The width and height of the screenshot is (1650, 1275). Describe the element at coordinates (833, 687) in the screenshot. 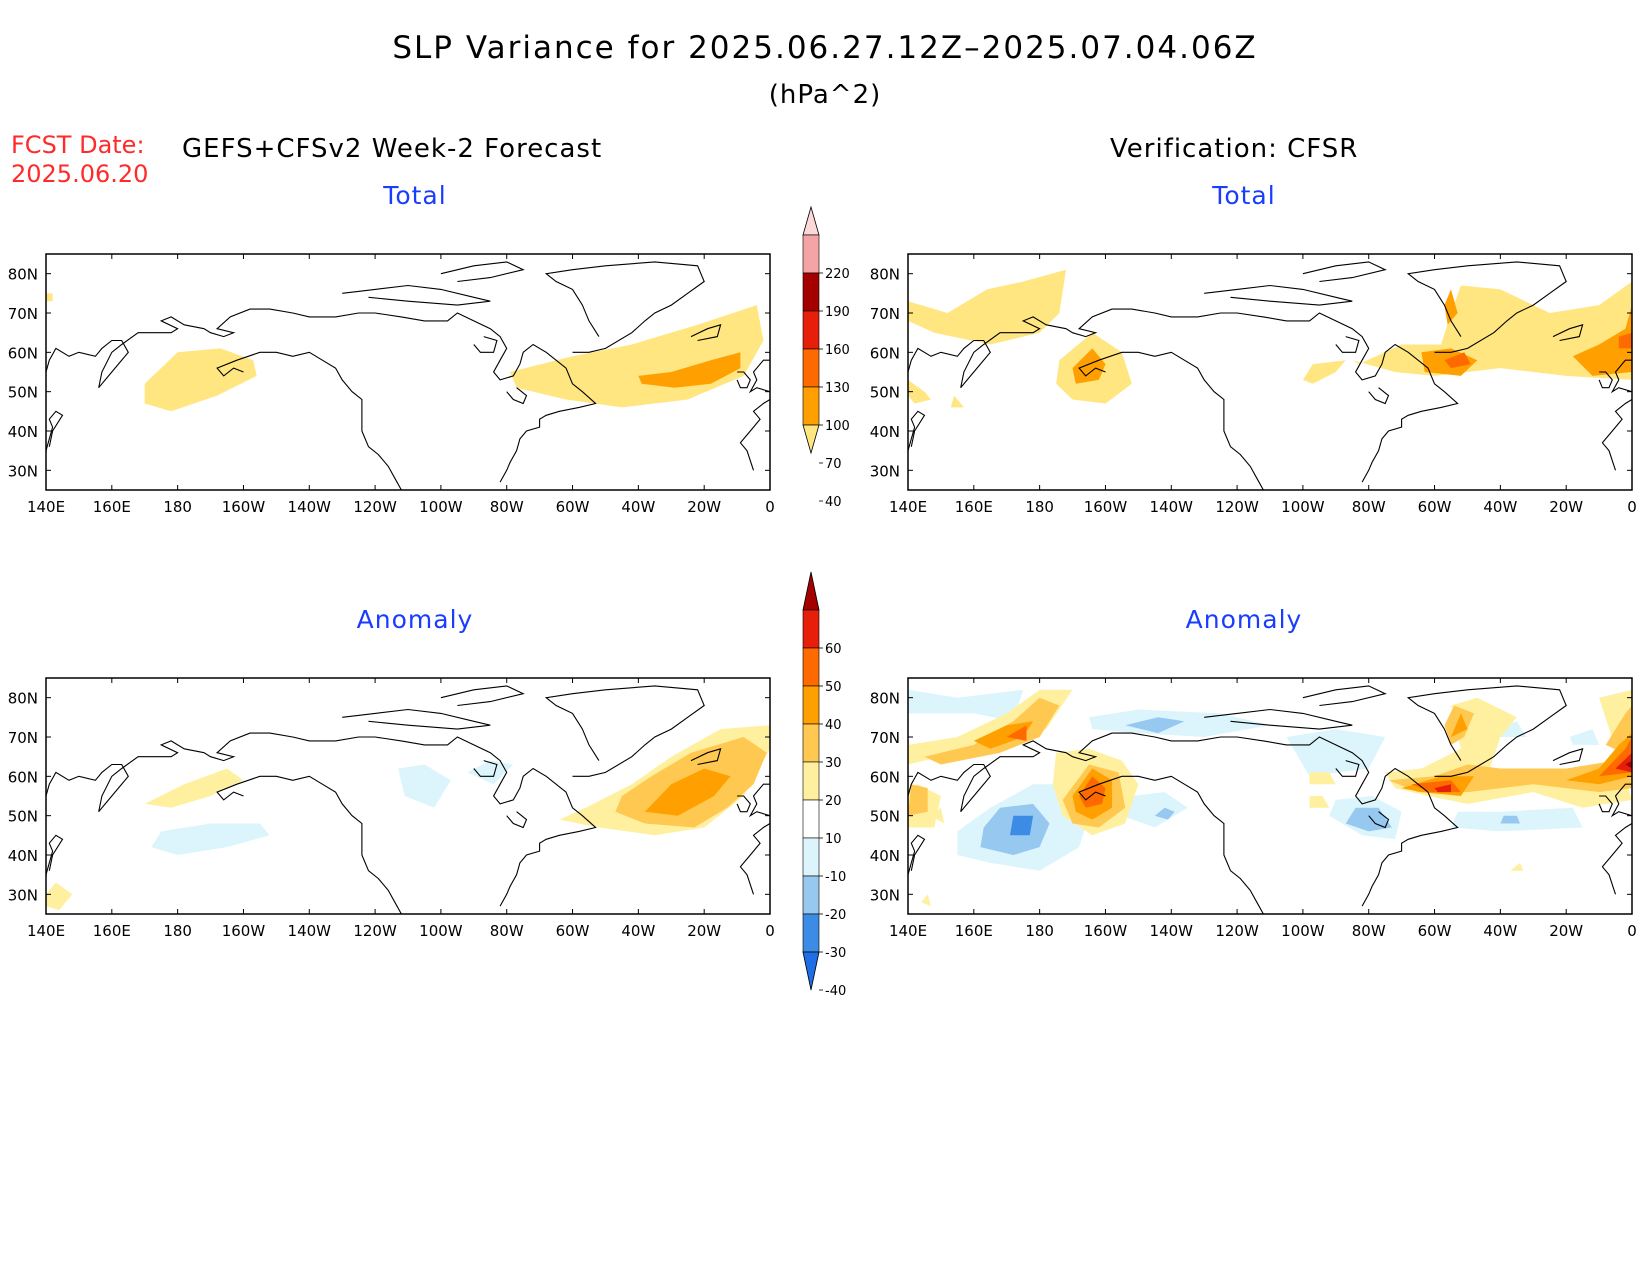

I see `colorbar-label: 50` at that location.